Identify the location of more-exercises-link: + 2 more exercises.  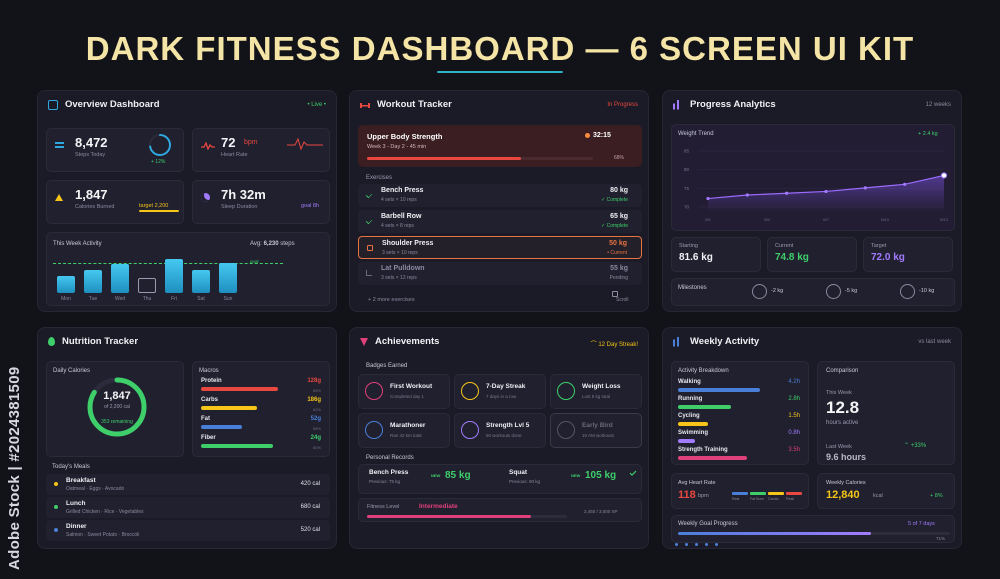
(391, 300).